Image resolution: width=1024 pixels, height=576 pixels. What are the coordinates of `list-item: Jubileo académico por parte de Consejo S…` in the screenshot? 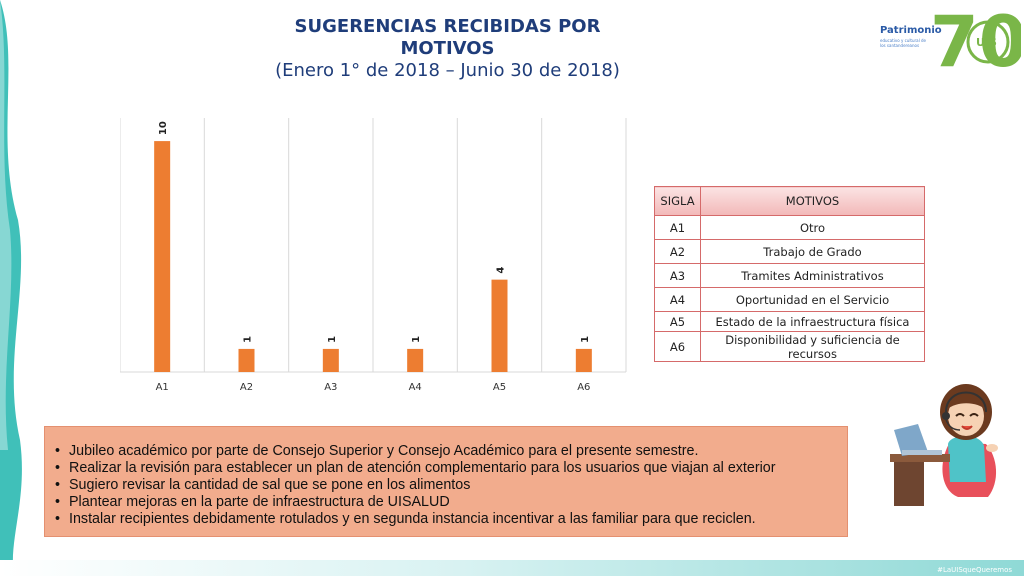 It's located at (450, 451).